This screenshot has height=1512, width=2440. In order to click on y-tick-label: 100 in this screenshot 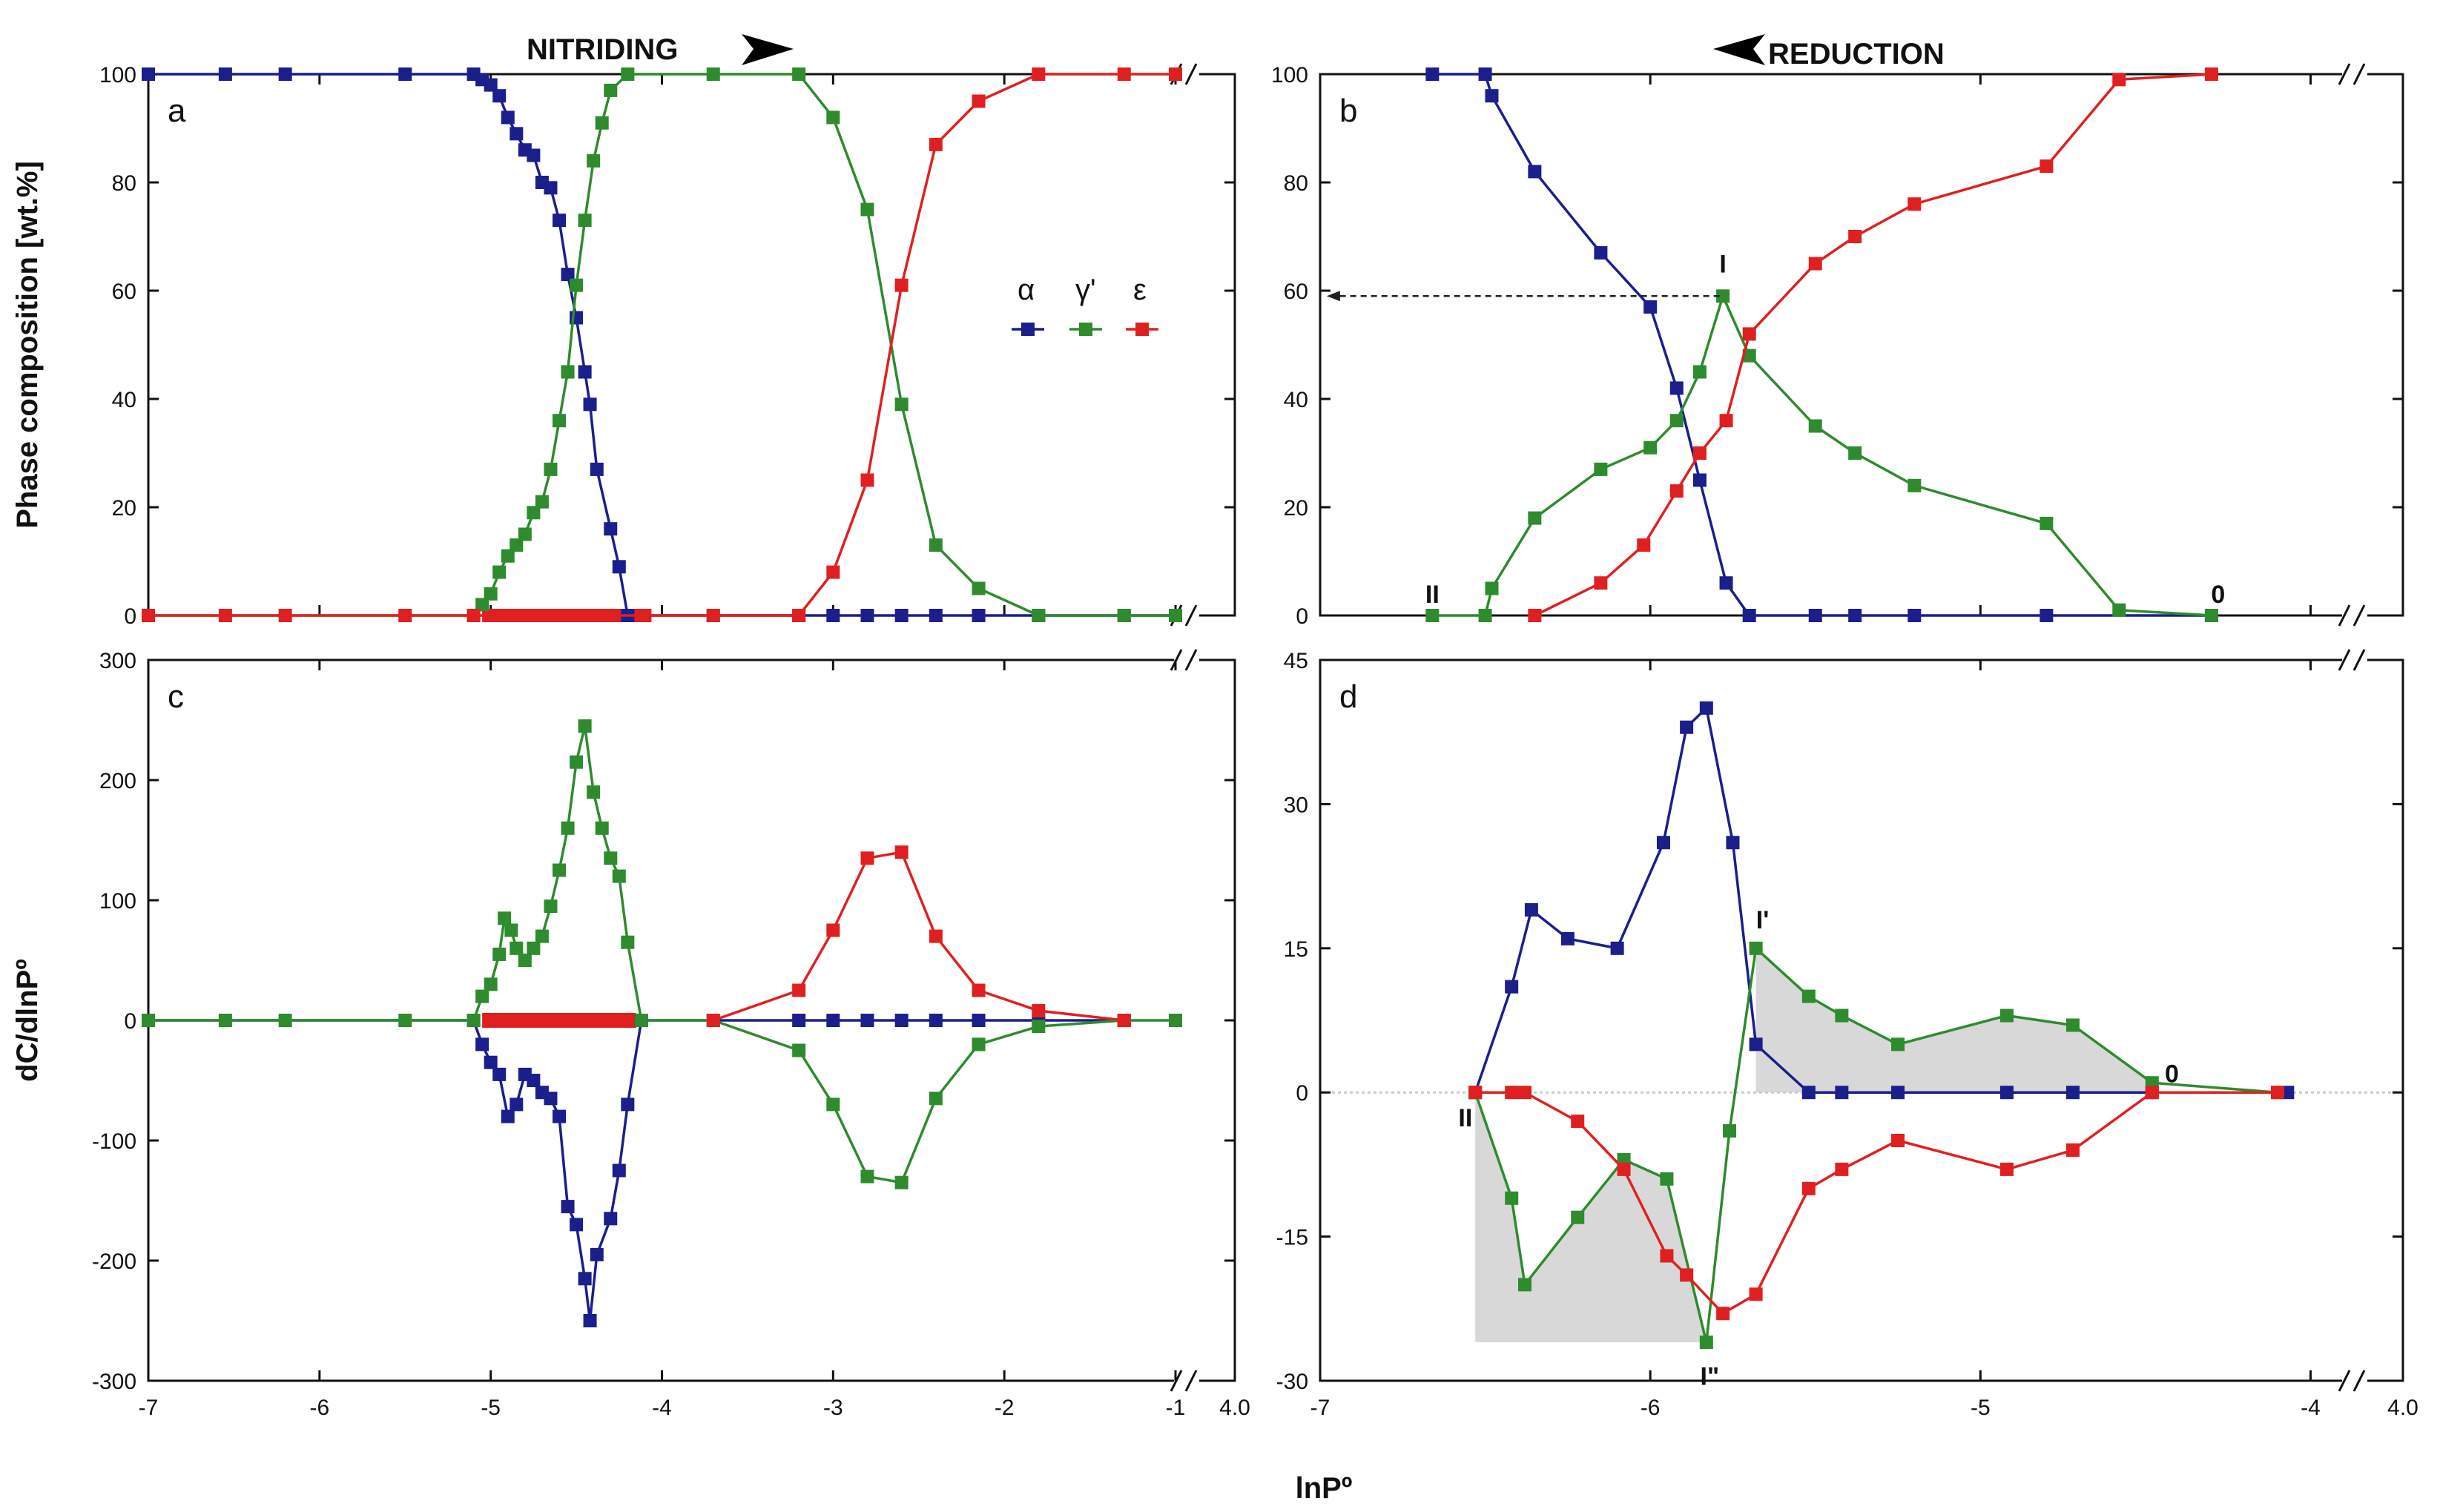, I will do `click(1289, 75)`.